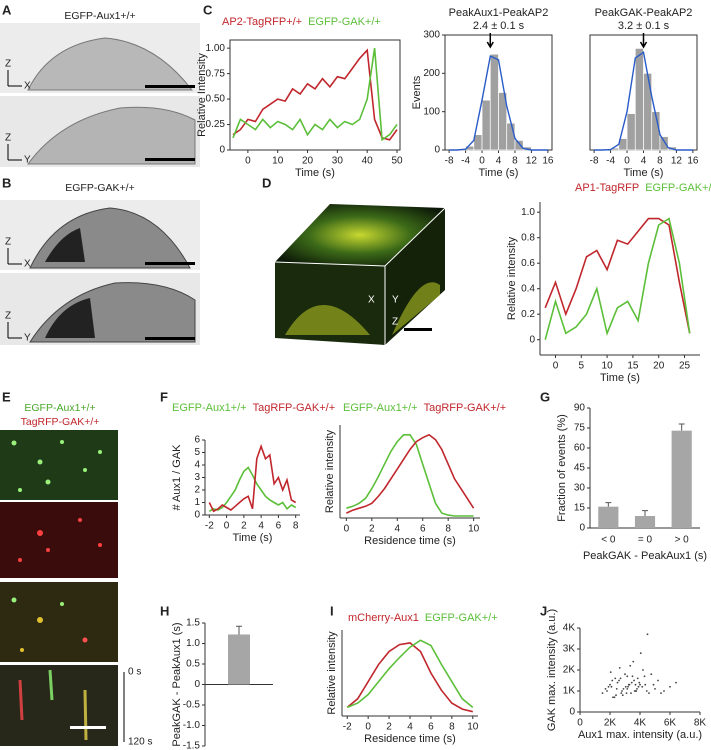  Describe the element at coordinates (192, 705) in the screenshot. I see `y-tick-label: -0.5` at that location.